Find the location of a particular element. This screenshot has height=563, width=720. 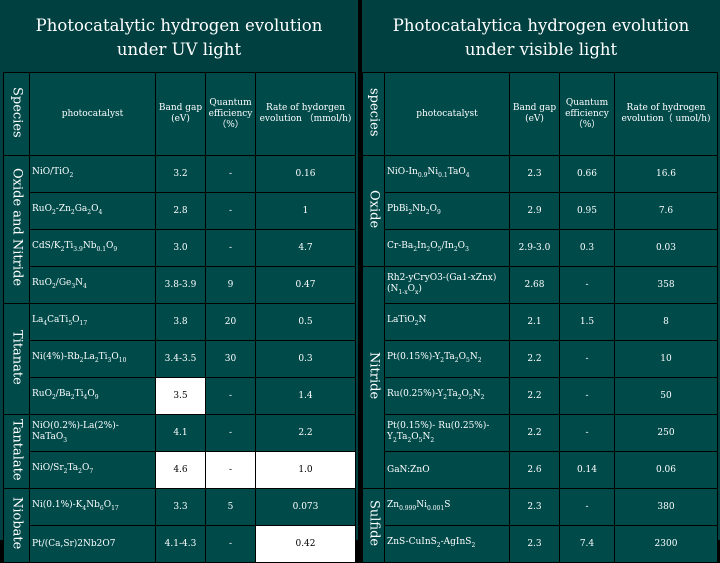

qe-cell: 7.4 is located at coordinates (587, 544).